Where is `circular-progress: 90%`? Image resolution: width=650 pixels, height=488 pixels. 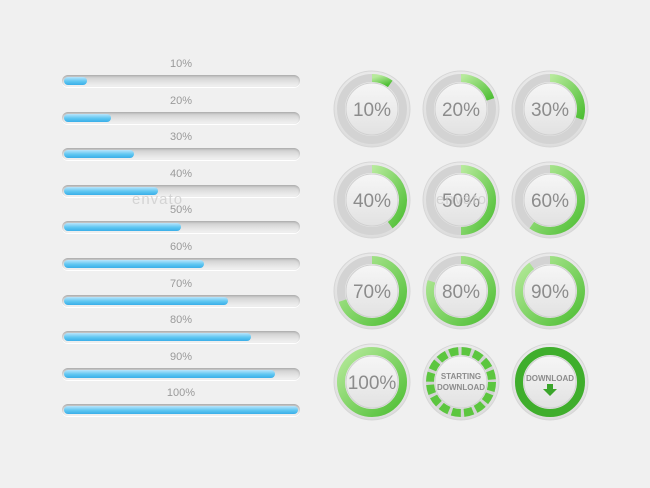 circular-progress: 90% is located at coordinates (550, 291).